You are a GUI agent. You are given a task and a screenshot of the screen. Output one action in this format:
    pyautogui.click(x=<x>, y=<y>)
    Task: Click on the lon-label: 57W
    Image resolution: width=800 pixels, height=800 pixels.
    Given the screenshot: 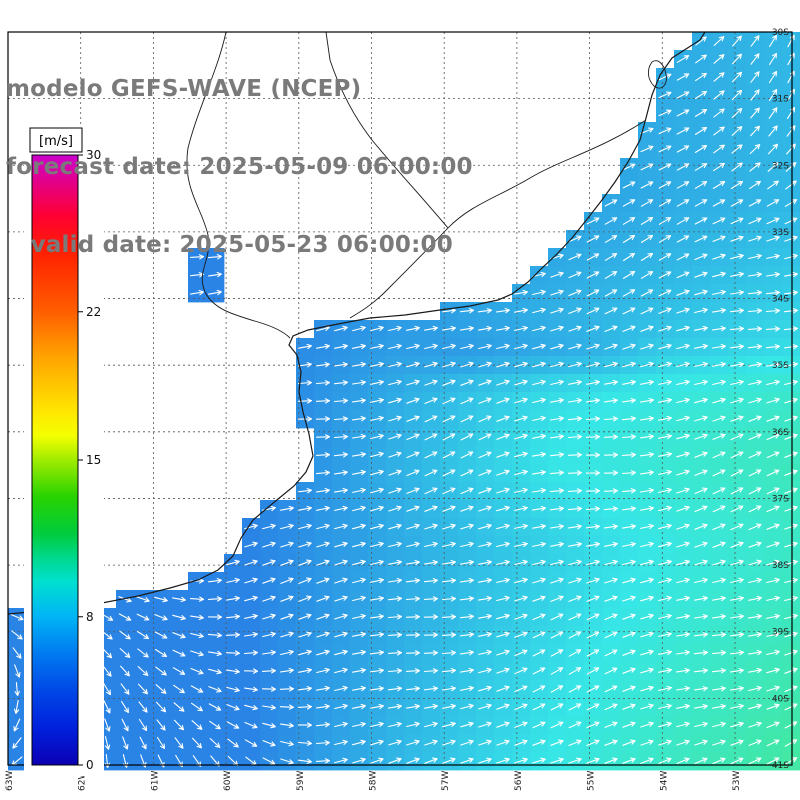 What is the action you would take?
    pyautogui.click(x=446, y=781)
    